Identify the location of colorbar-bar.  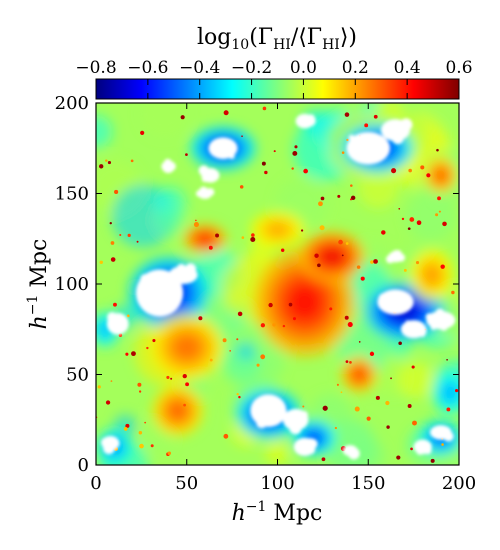
(277, 89).